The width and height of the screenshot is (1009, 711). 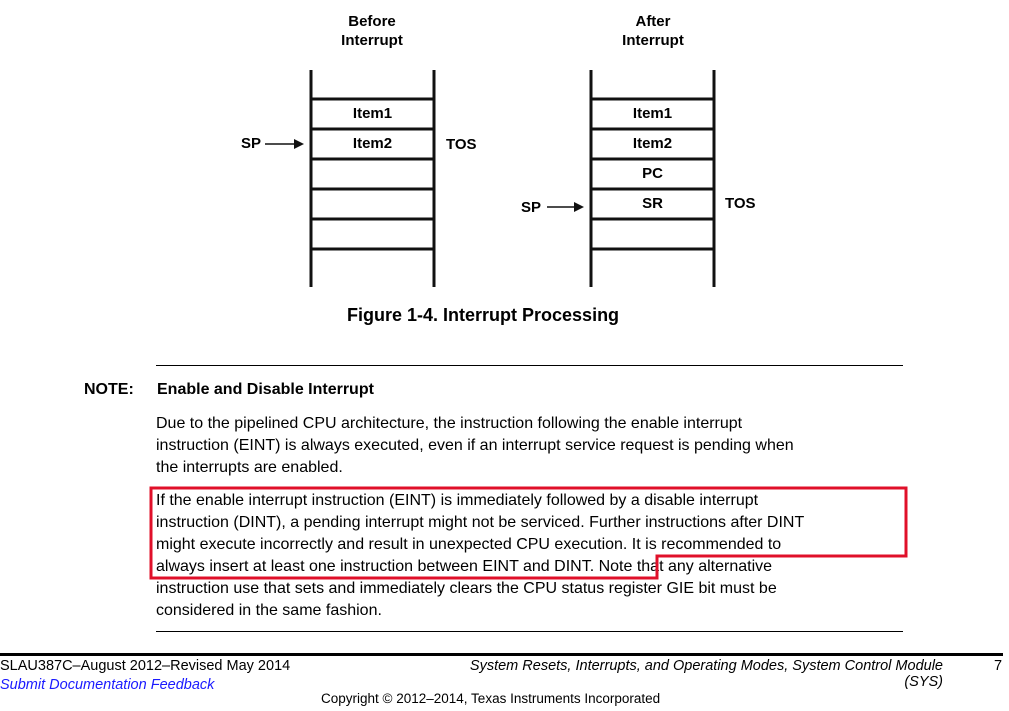 I want to click on after-title-line1: After, so click(x=653, y=21).